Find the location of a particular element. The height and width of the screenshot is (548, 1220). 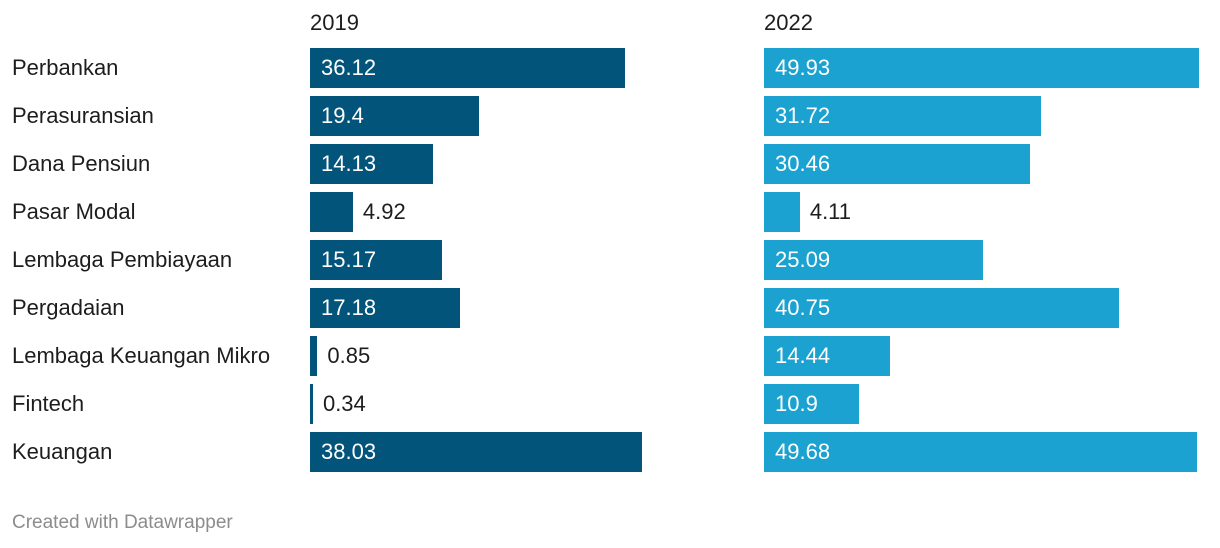

data-label-2022: 49.68 is located at coordinates (803, 451).